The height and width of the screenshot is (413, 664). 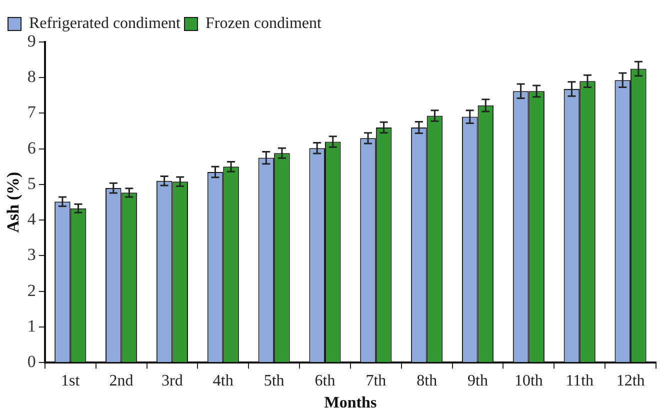 What do you see at coordinates (31, 362) in the screenshot?
I see `y-tick-label: 0` at bounding box center [31, 362].